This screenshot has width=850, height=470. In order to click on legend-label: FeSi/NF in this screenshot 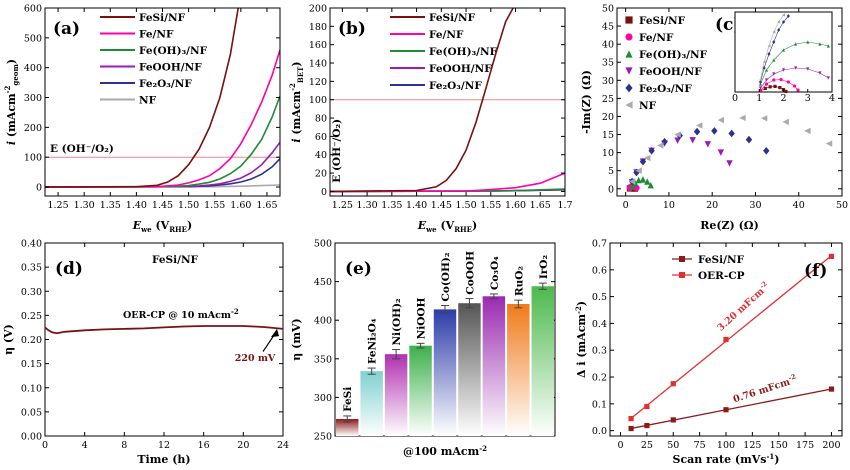, I will do `click(721, 260)`.